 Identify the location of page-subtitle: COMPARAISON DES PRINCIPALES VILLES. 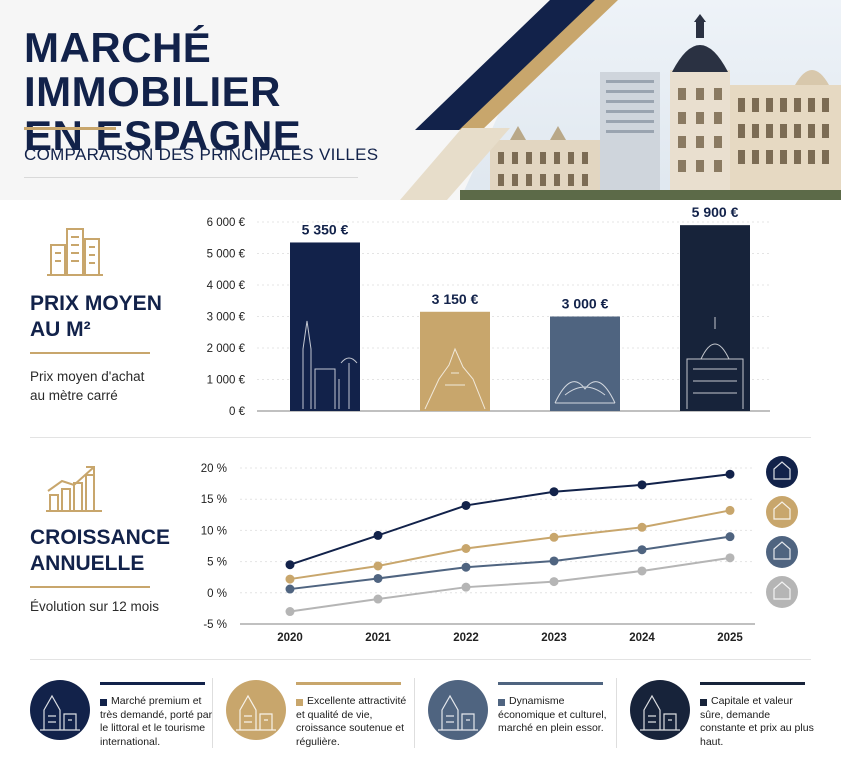
(201, 154).